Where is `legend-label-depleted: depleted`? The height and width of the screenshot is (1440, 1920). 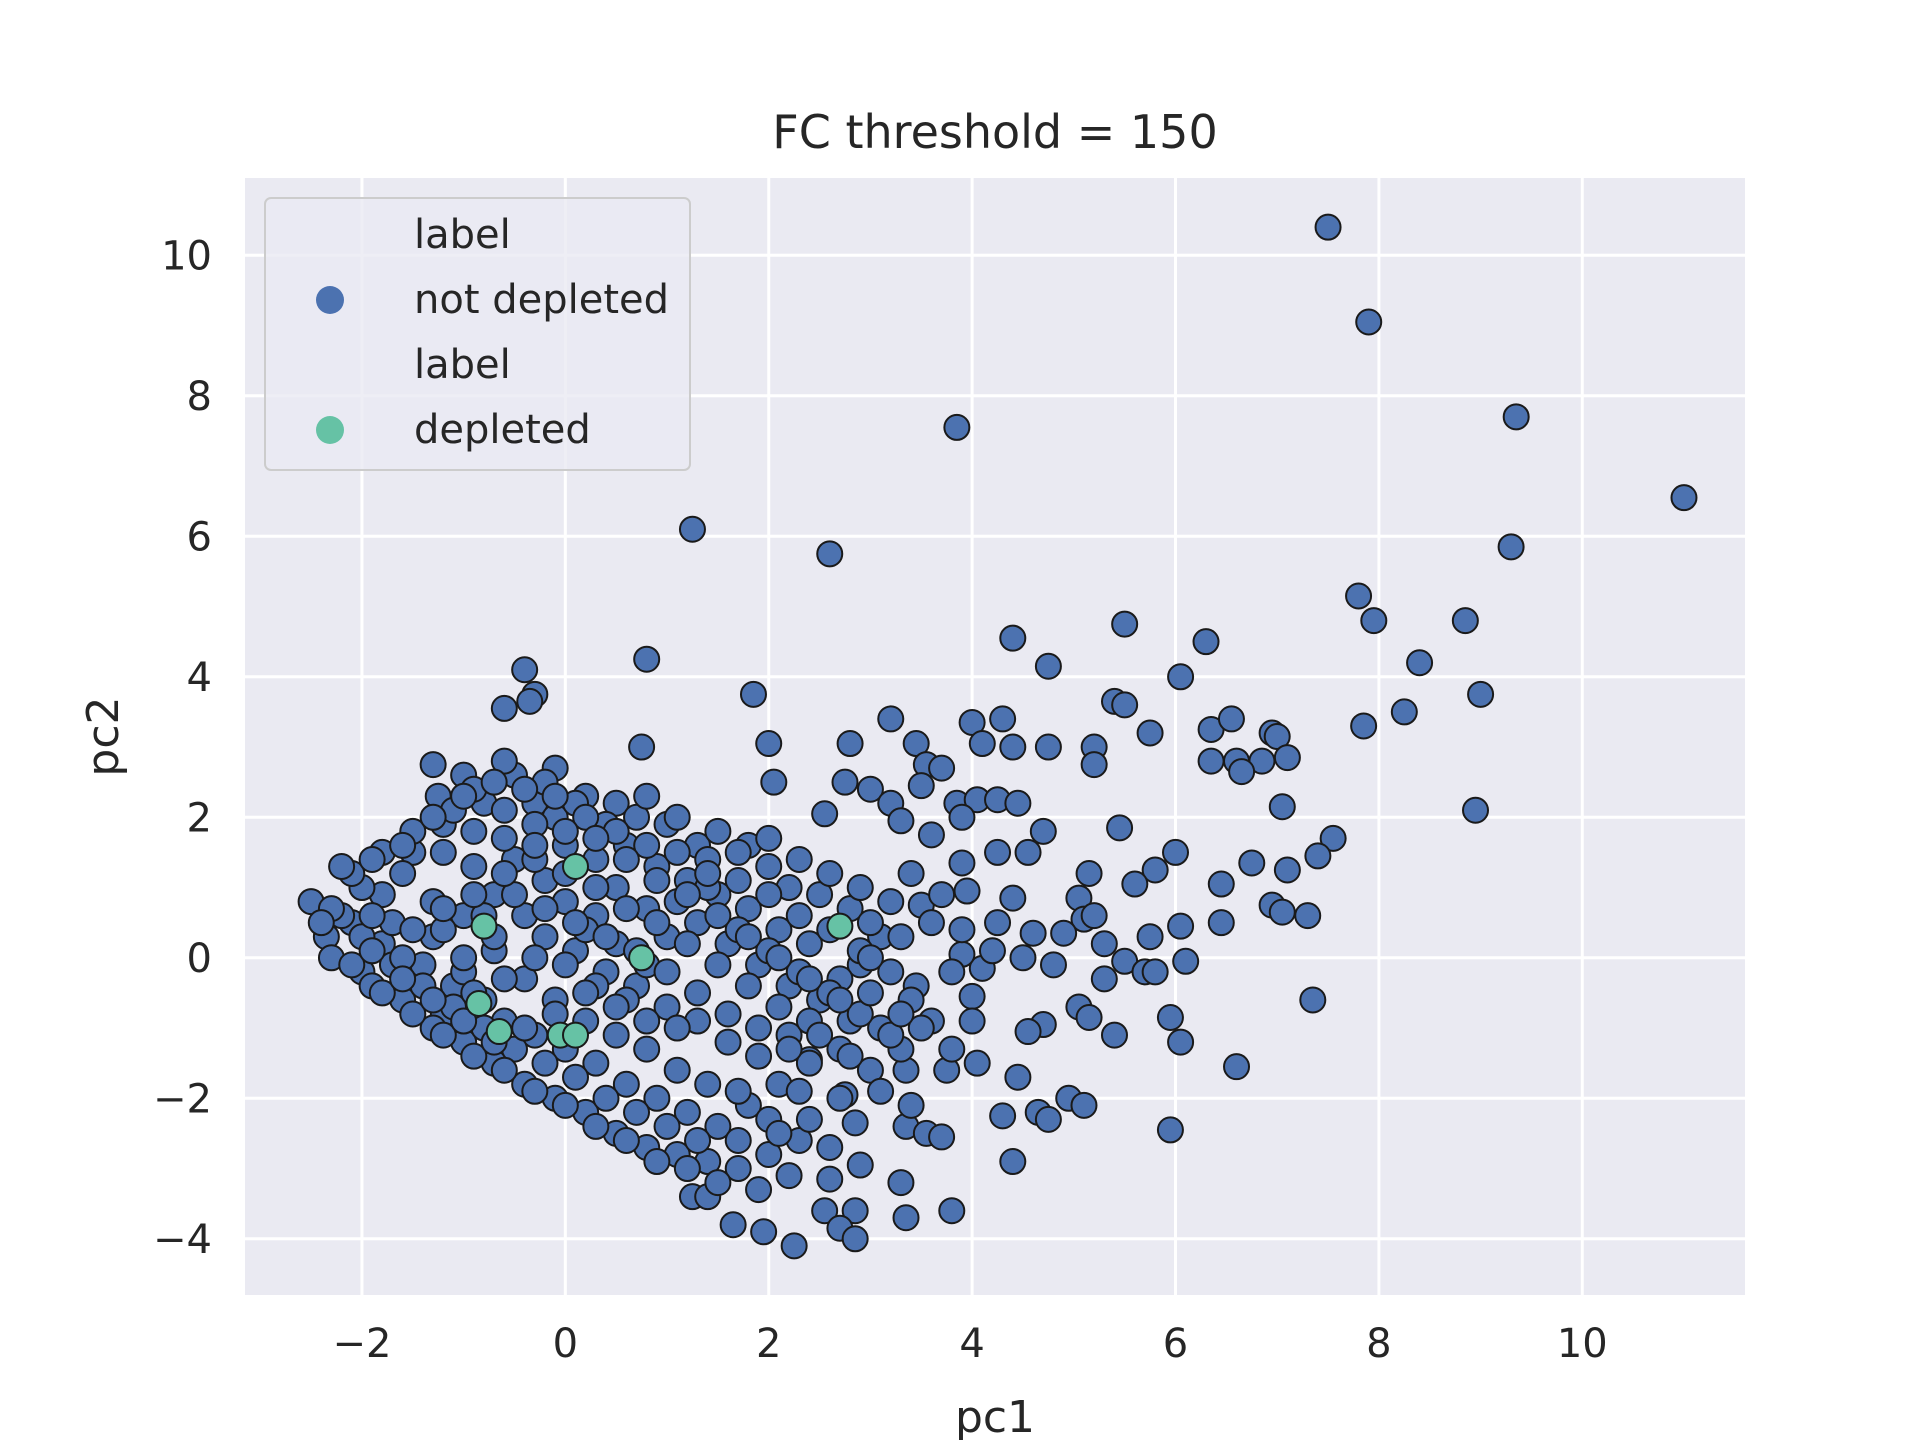
legend-label-depleted: depleted is located at coordinates (502, 430).